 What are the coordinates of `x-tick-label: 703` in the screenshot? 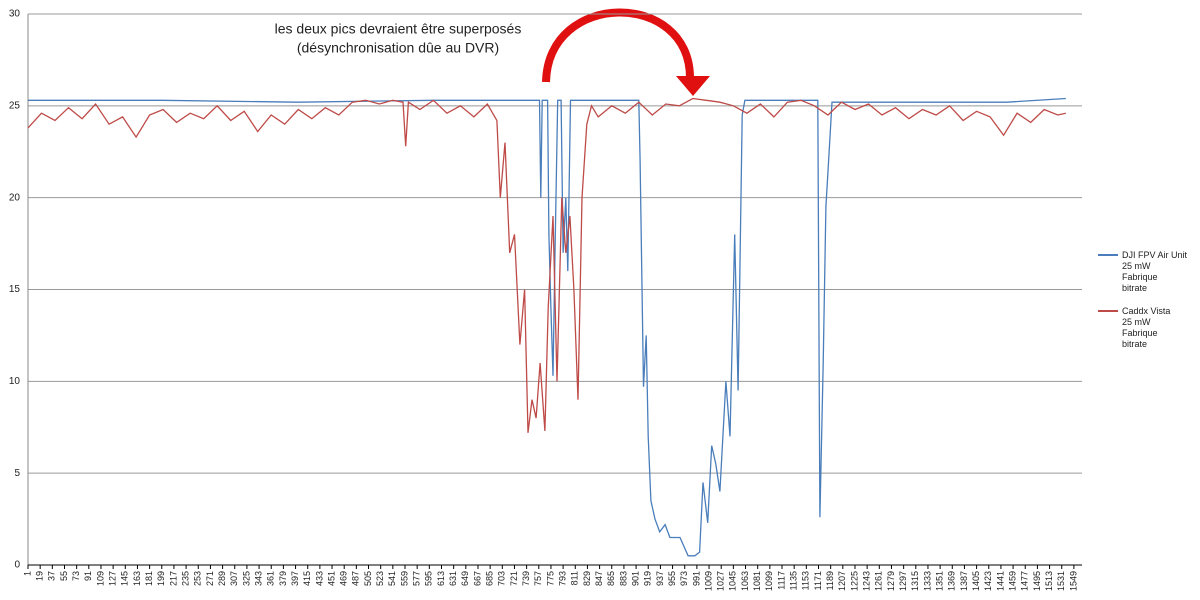 It's located at (502, 578).